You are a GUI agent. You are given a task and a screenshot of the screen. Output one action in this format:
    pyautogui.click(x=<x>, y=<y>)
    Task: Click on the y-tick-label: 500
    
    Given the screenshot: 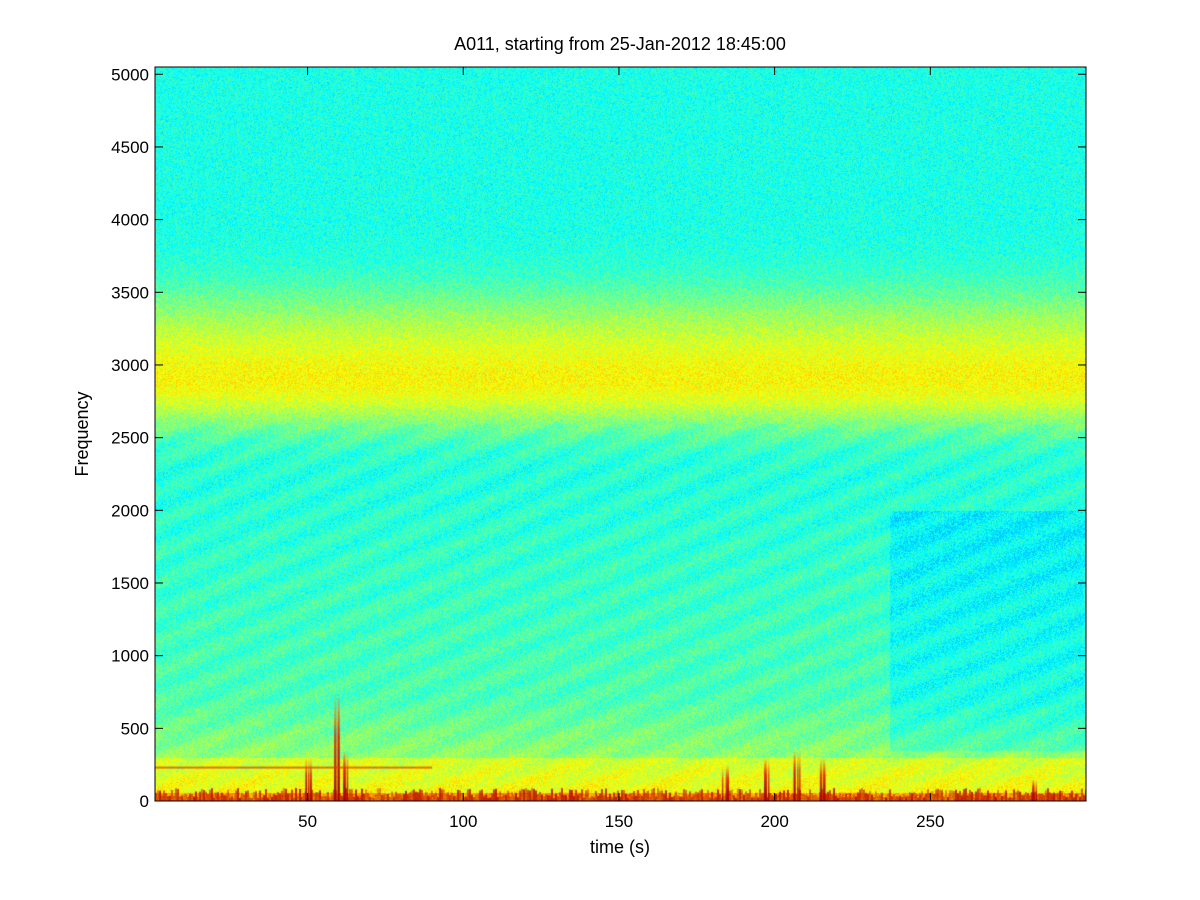 What is the action you would take?
    pyautogui.click(x=135, y=728)
    